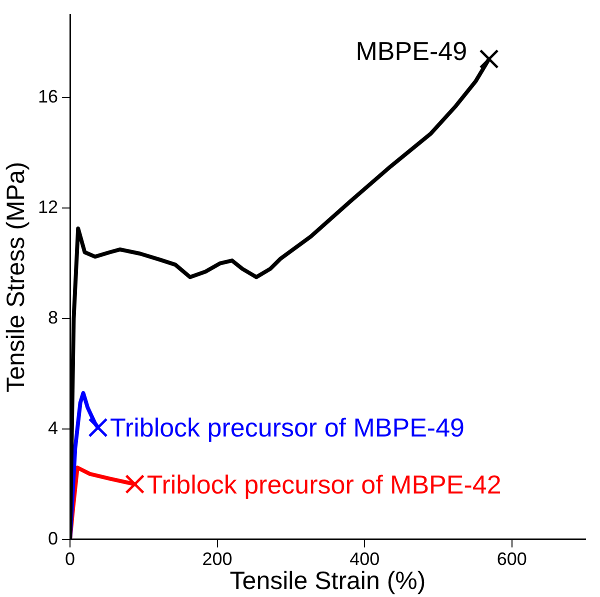 The width and height of the screenshot is (600, 597). I want to click on x-tick-label: 600, so click(511, 559).